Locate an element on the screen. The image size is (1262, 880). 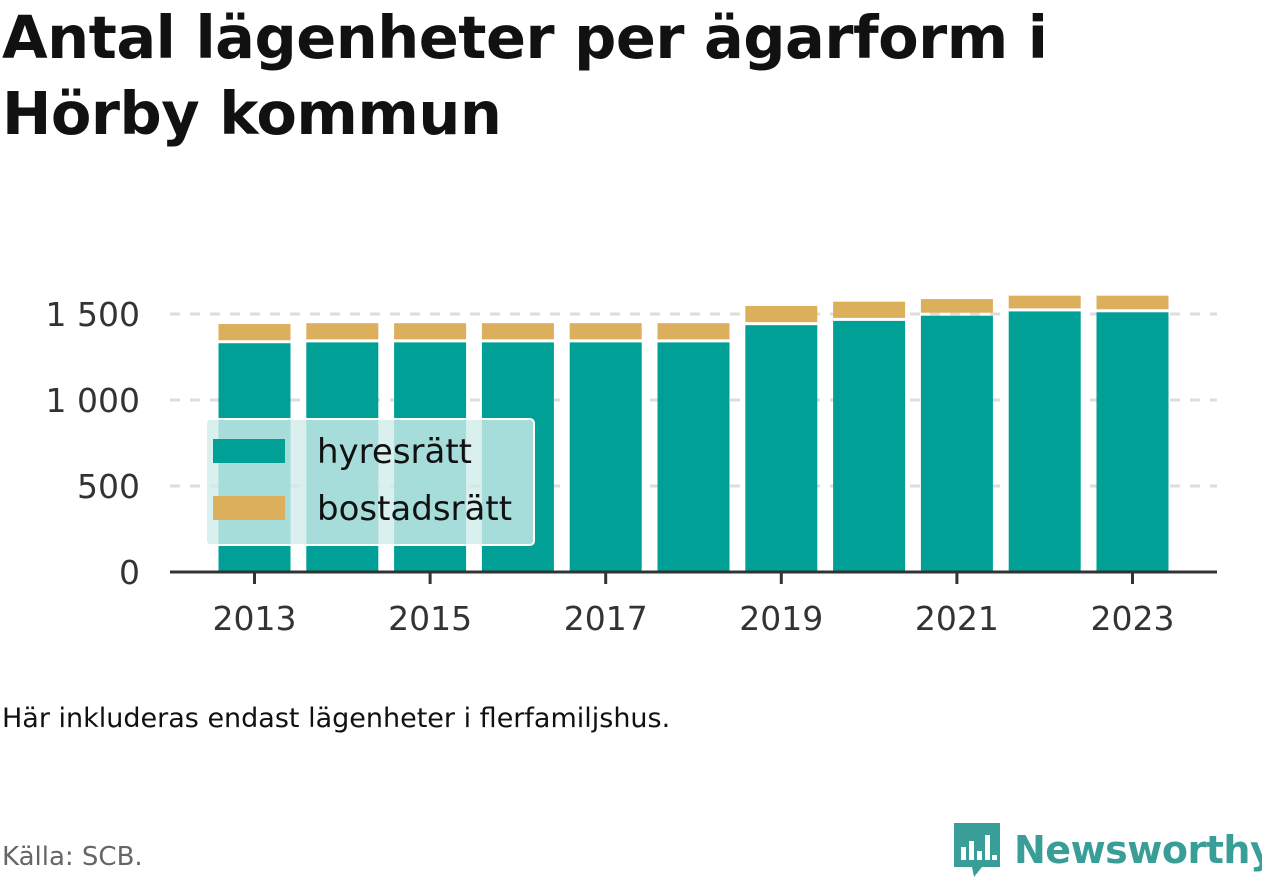
x-tick-label: 2019 is located at coordinates (781, 618).